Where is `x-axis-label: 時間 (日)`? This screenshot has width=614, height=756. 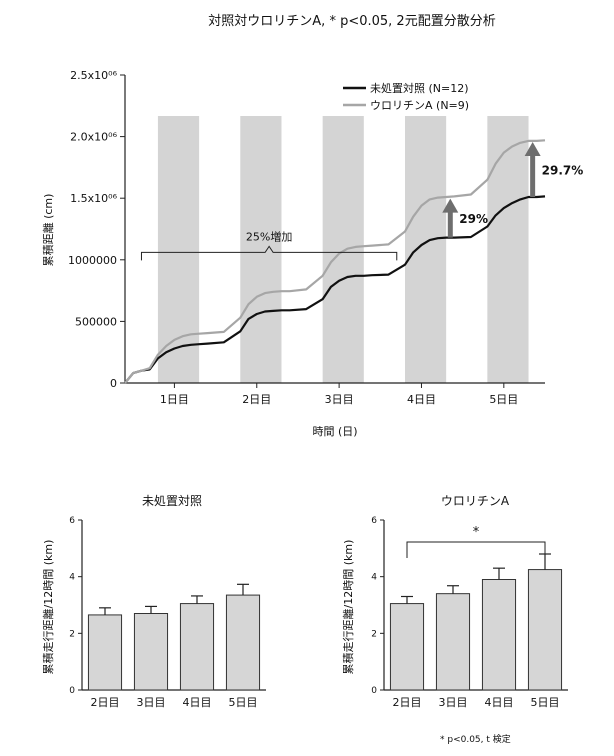 x-axis-label: 時間 (日) is located at coordinates (334, 431).